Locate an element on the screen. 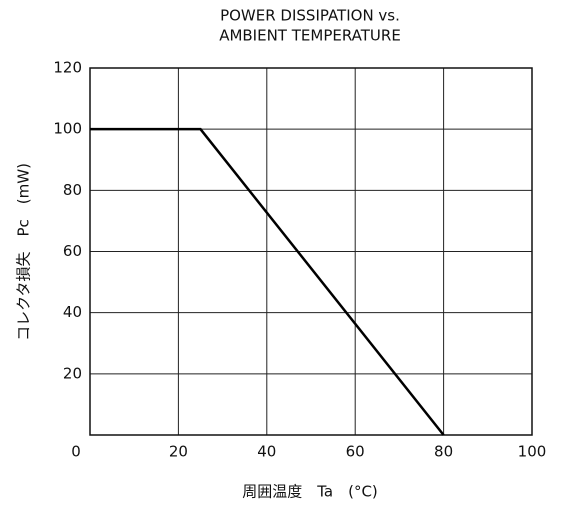 This screenshot has height=506, width=562. x-tick-label: 40 is located at coordinates (266, 452).